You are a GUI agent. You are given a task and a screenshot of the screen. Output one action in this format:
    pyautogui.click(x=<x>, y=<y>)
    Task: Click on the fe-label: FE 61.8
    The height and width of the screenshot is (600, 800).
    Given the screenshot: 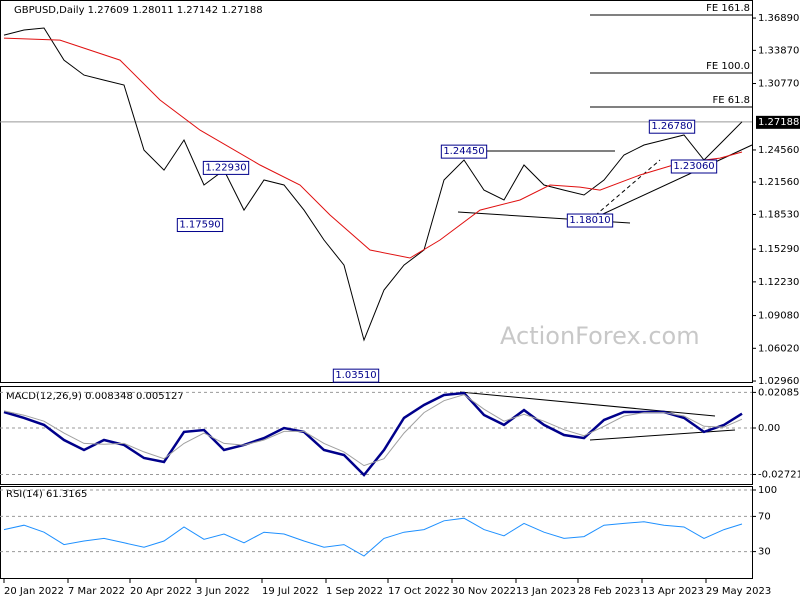 What is the action you would take?
    pyautogui.click(x=731, y=100)
    